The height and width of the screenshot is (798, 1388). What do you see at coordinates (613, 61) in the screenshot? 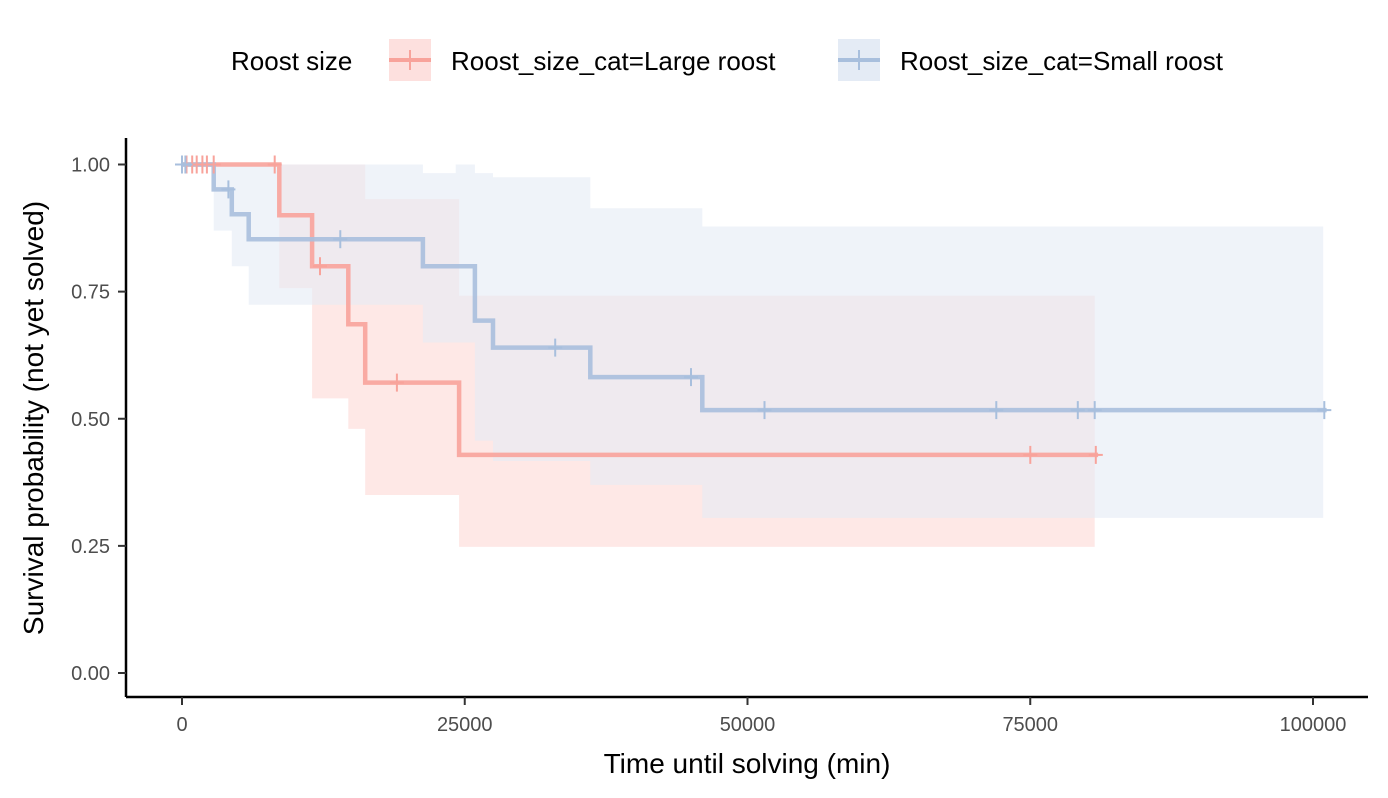
I see `legend-large-label: Roost_size_cat=Large roost` at bounding box center [613, 61].